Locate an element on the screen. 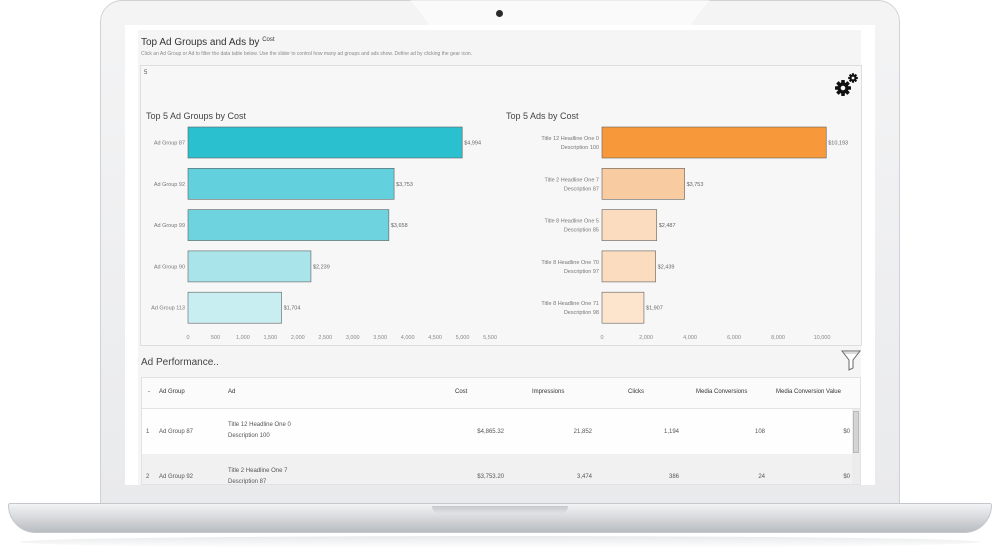  column-header-ad: Ad is located at coordinates (232, 392).